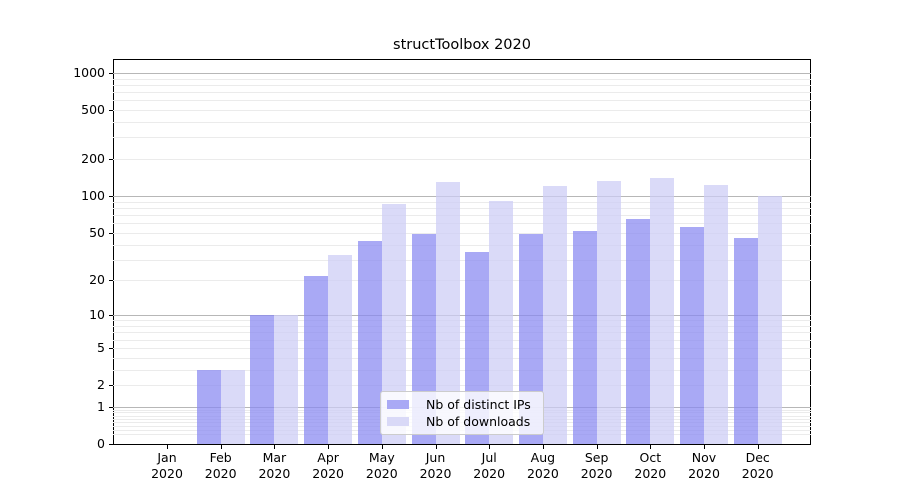 Image resolution: width=900 pixels, height=500 pixels. Describe the element at coordinates (316, 359) in the screenshot. I see `bar-distinct-ips-apr` at that location.